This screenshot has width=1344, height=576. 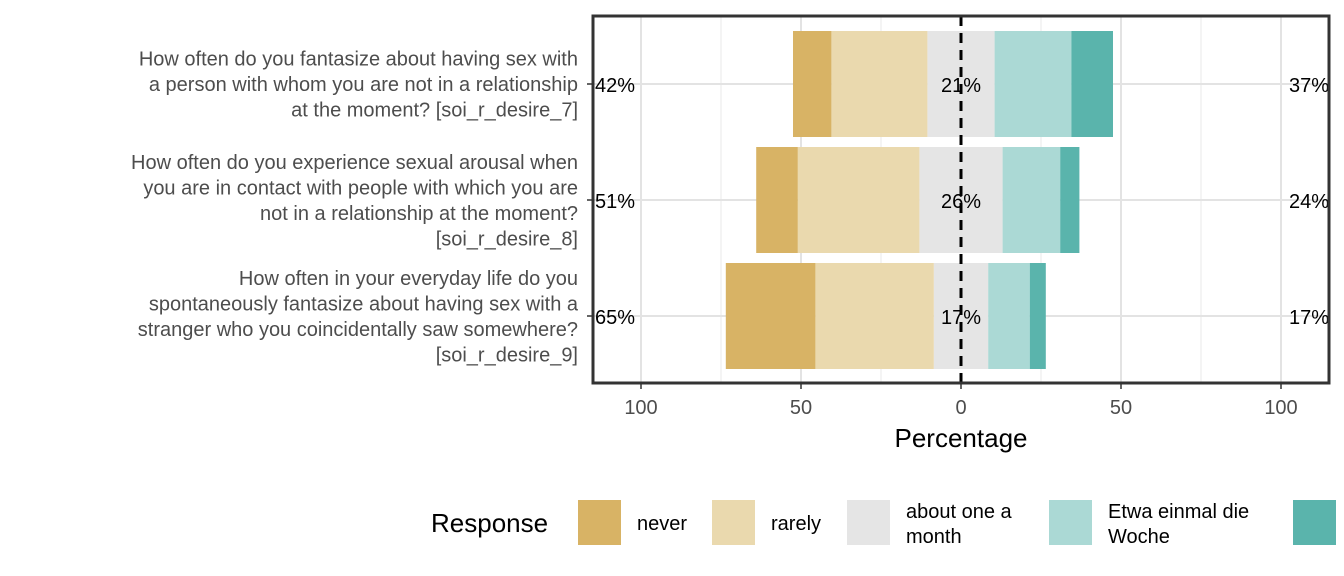 I want to click on x-axis-title: Percentage, so click(x=961, y=438).